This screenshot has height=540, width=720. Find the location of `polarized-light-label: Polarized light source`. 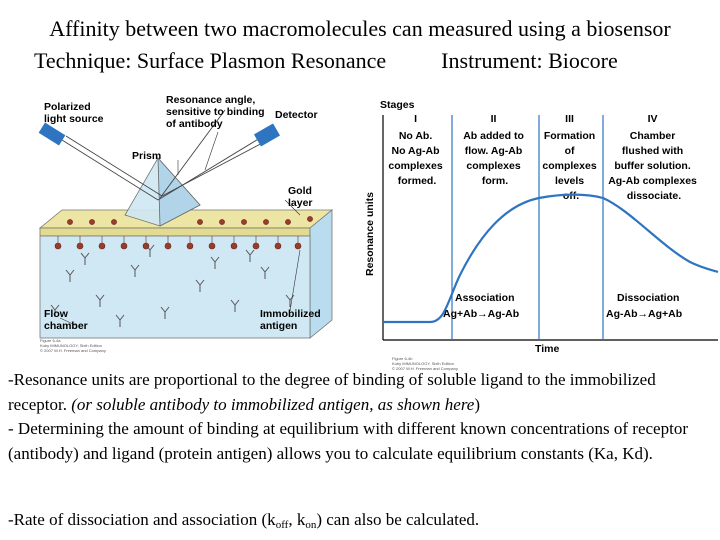

polarized-light-label: Polarized light source is located at coordinates (74, 113).